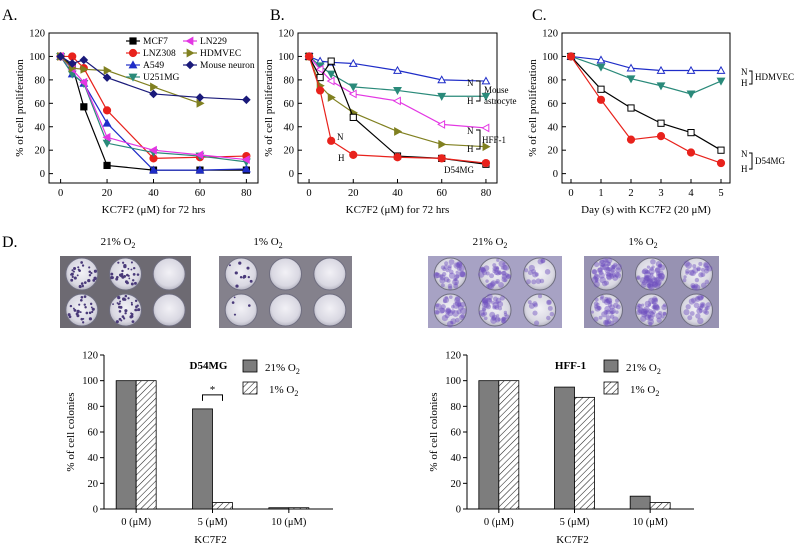  What do you see at coordinates (286, 57) in the screenshot?
I see `y-tick-label: 100` at bounding box center [286, 57].